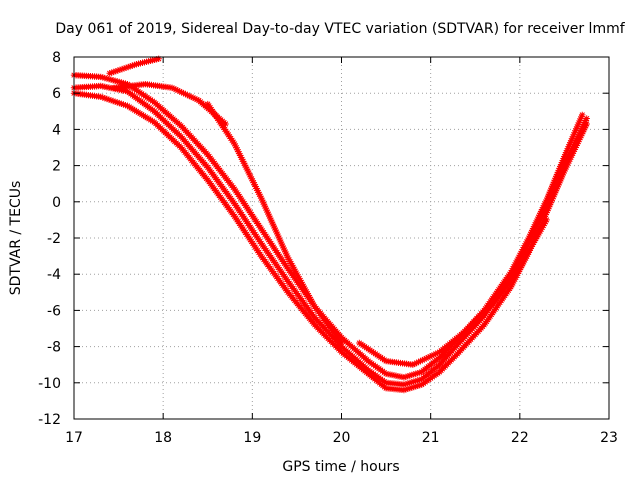 The image size is (640, 480). I want to click on y-tick-label: 8, so click(56, 58).